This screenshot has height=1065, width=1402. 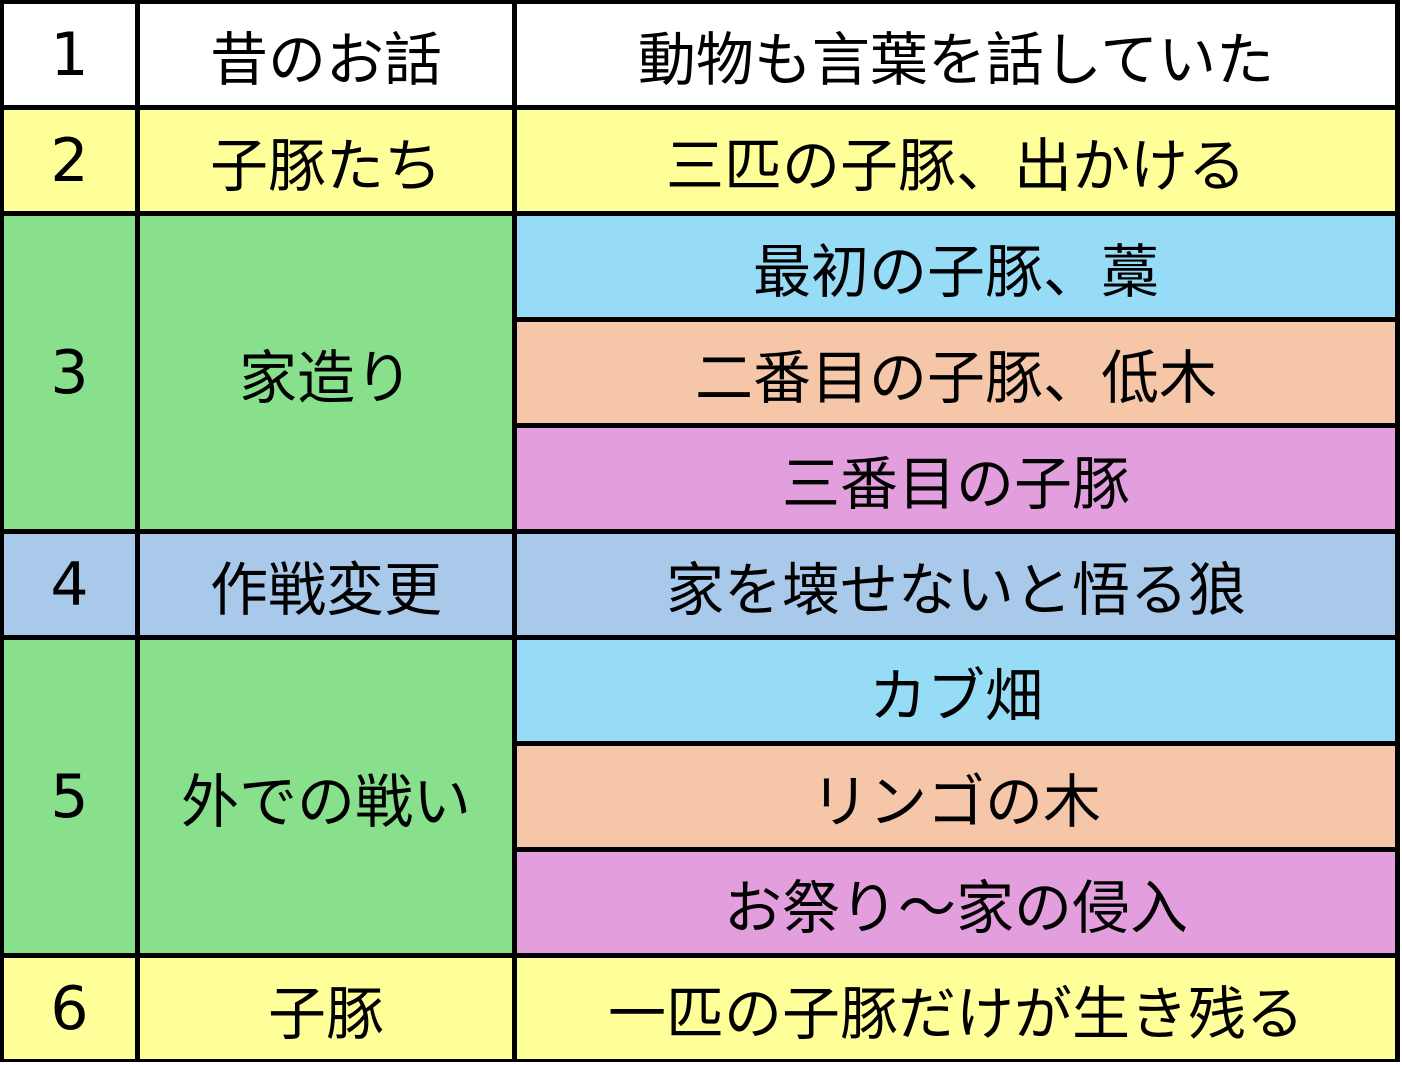 I want to click on row-number-cell: 4, so click(x=69, y=584).